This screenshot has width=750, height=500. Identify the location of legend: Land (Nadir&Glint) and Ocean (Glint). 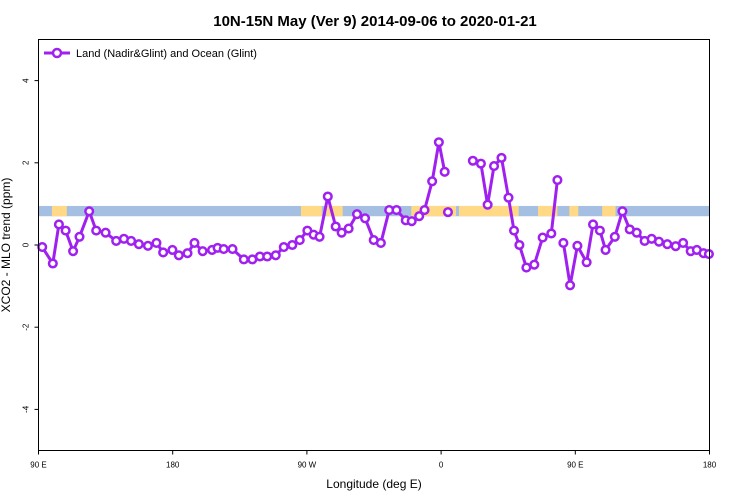
(150, 53).